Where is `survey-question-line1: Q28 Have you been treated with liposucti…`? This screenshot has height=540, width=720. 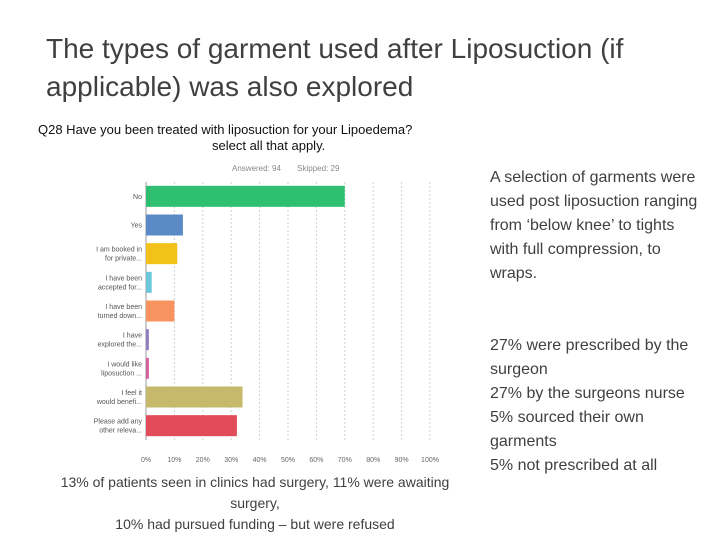
survey-question-line1: Q28 Have you been treated with liposucti… is located at coordinates (225, 129).